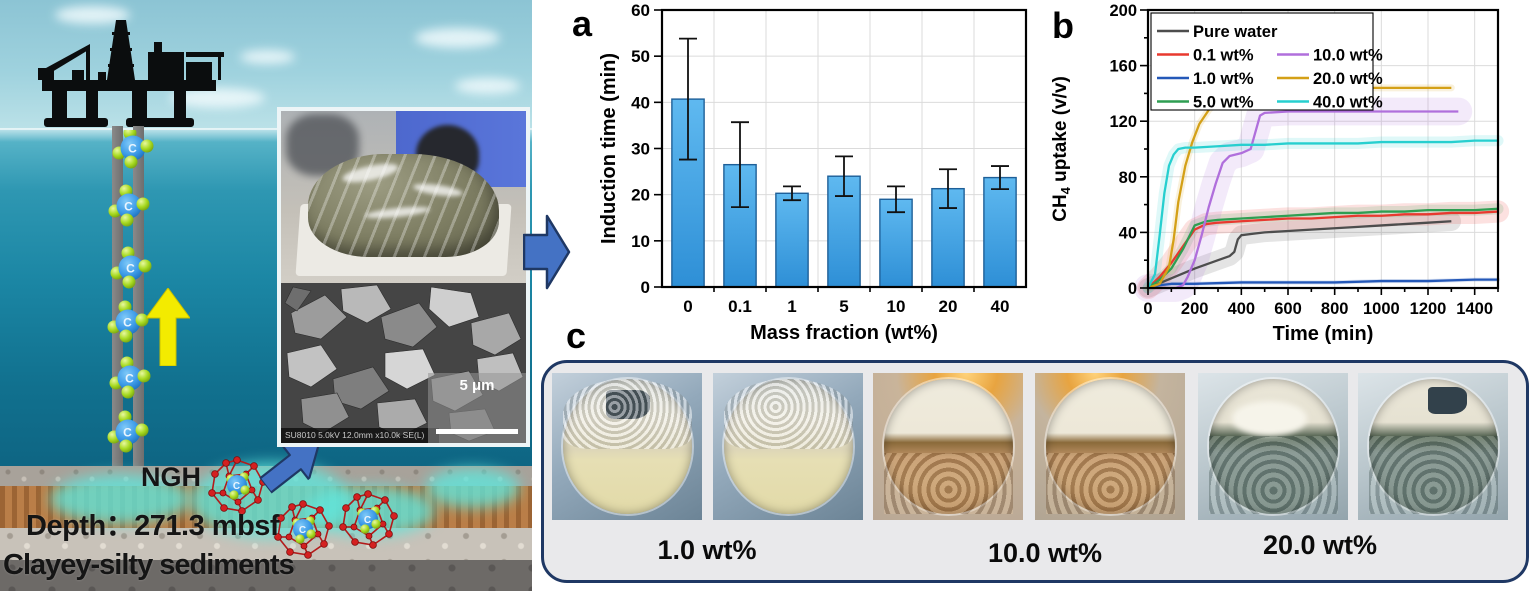 This screenshot has height=591, width=1535. I want to click on sediment-type-label: Clayey-silty sediments, so click(149, 565).